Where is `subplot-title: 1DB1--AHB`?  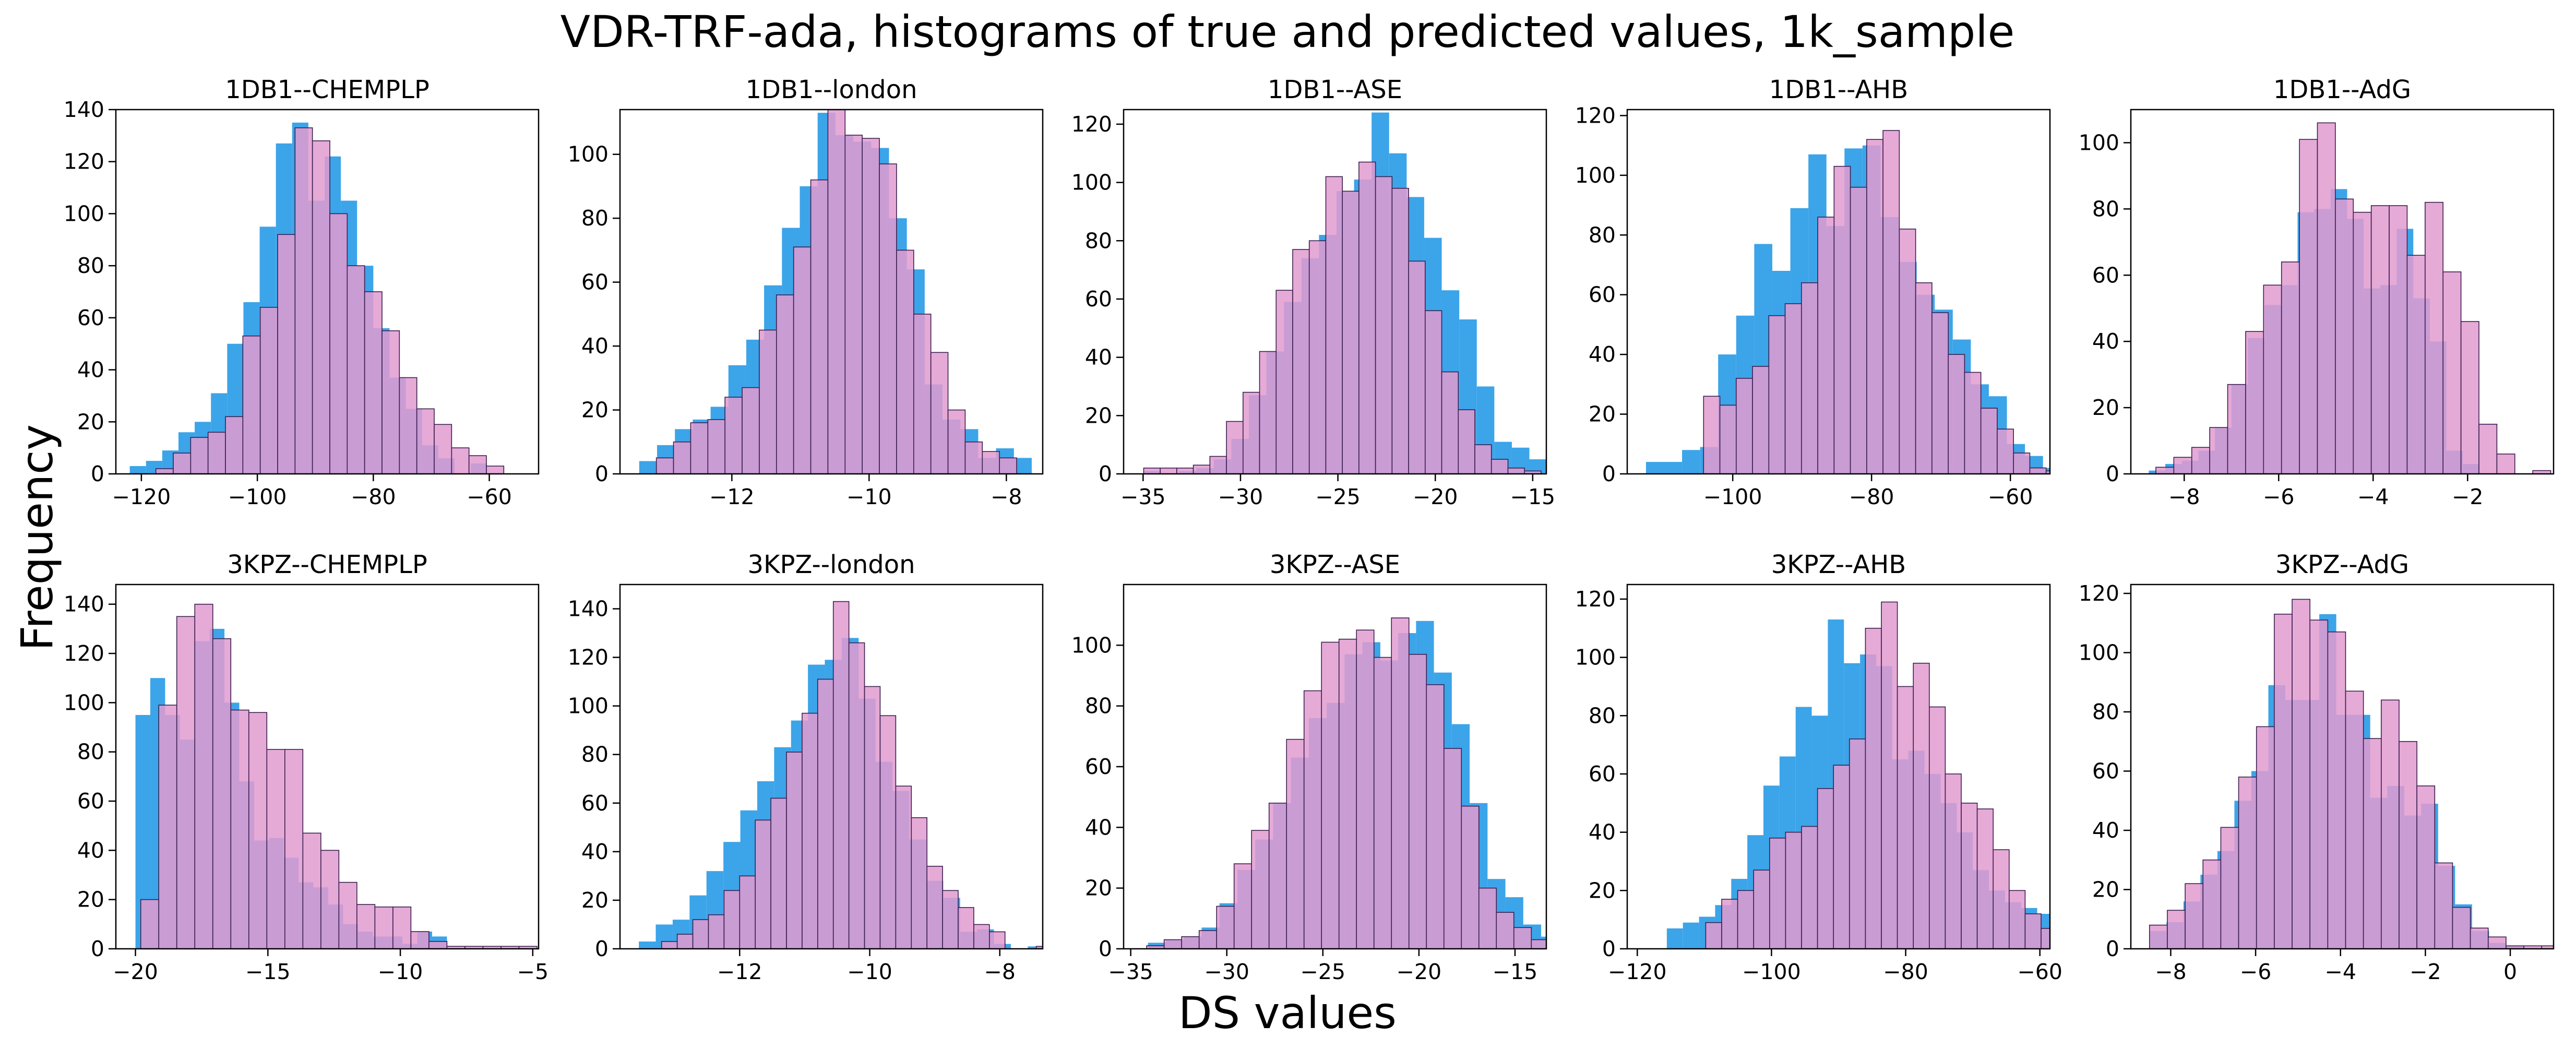
subplot-title: 1DB1--AHB is located at coordinates (1838, 89).